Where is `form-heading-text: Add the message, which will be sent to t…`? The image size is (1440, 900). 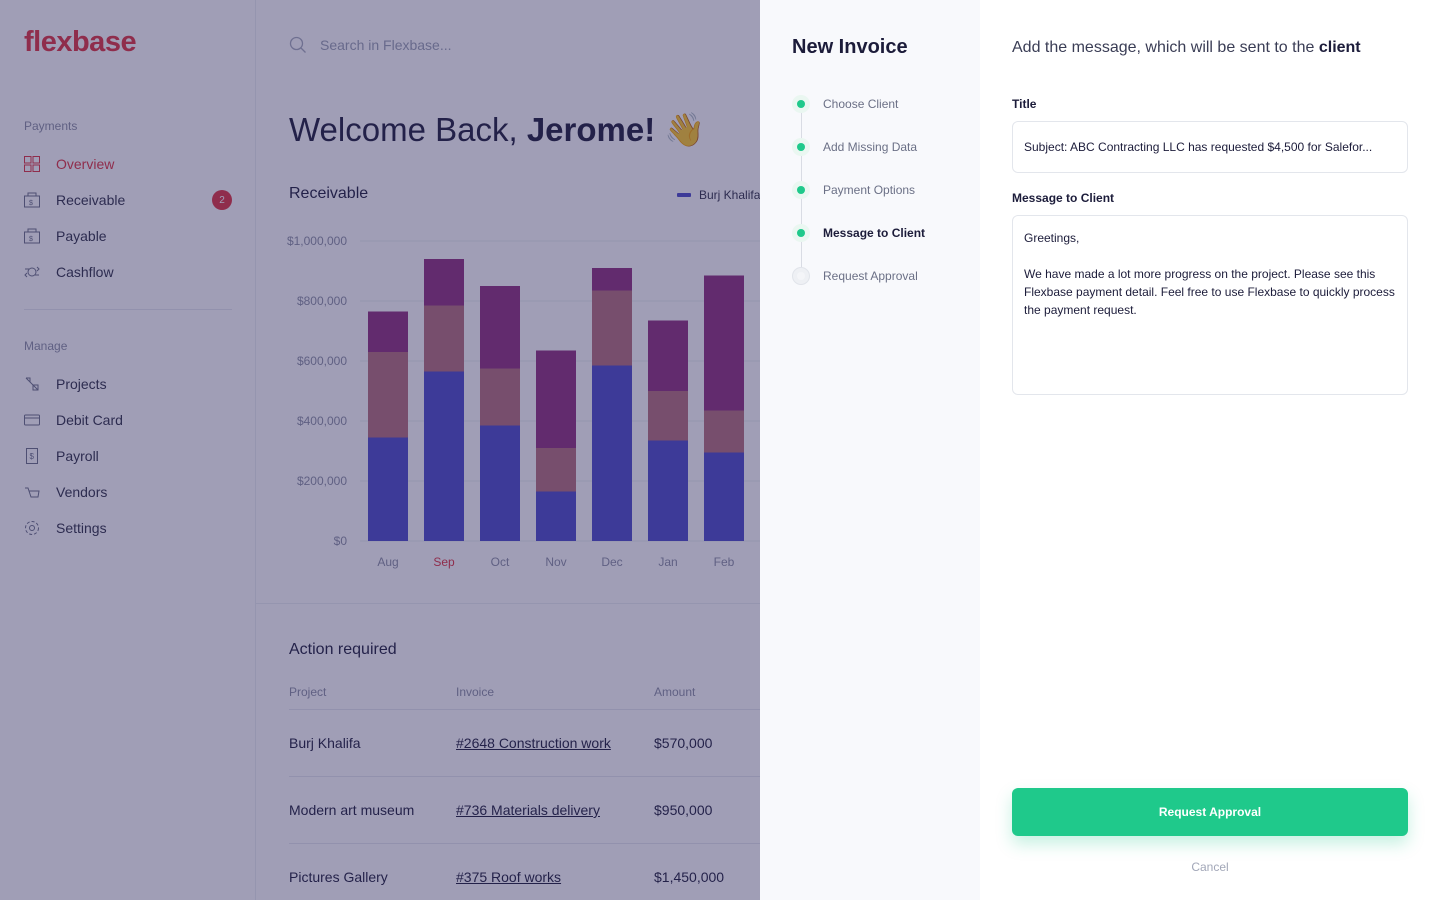
form-heading-text: Add the message, which will be sent to t… is located at coordinates (1163, 47).